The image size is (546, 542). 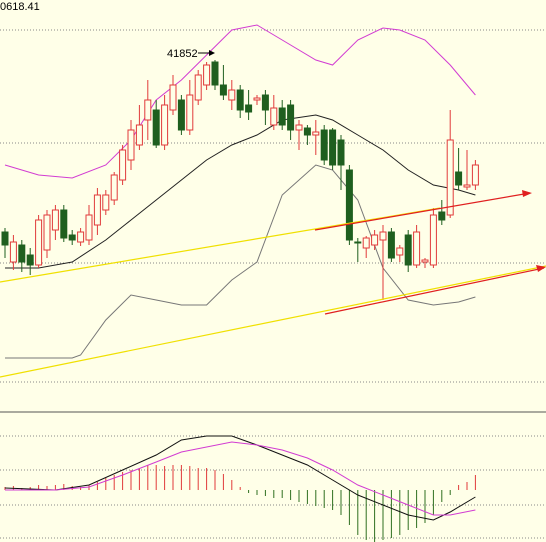 What do you see at coordinates (20, 7) in the screenshot?
I see `chart-title: 0618.41` at bounding box center [20, 7].